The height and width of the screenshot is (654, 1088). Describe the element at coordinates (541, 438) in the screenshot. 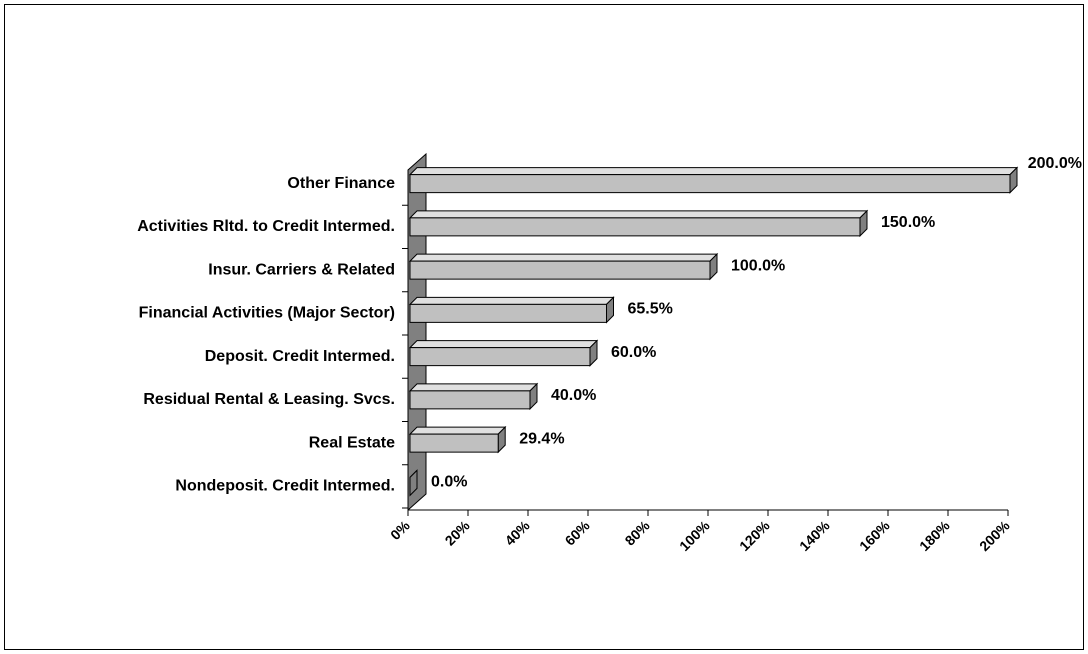

I see `value-label: 29.4%` at that location.